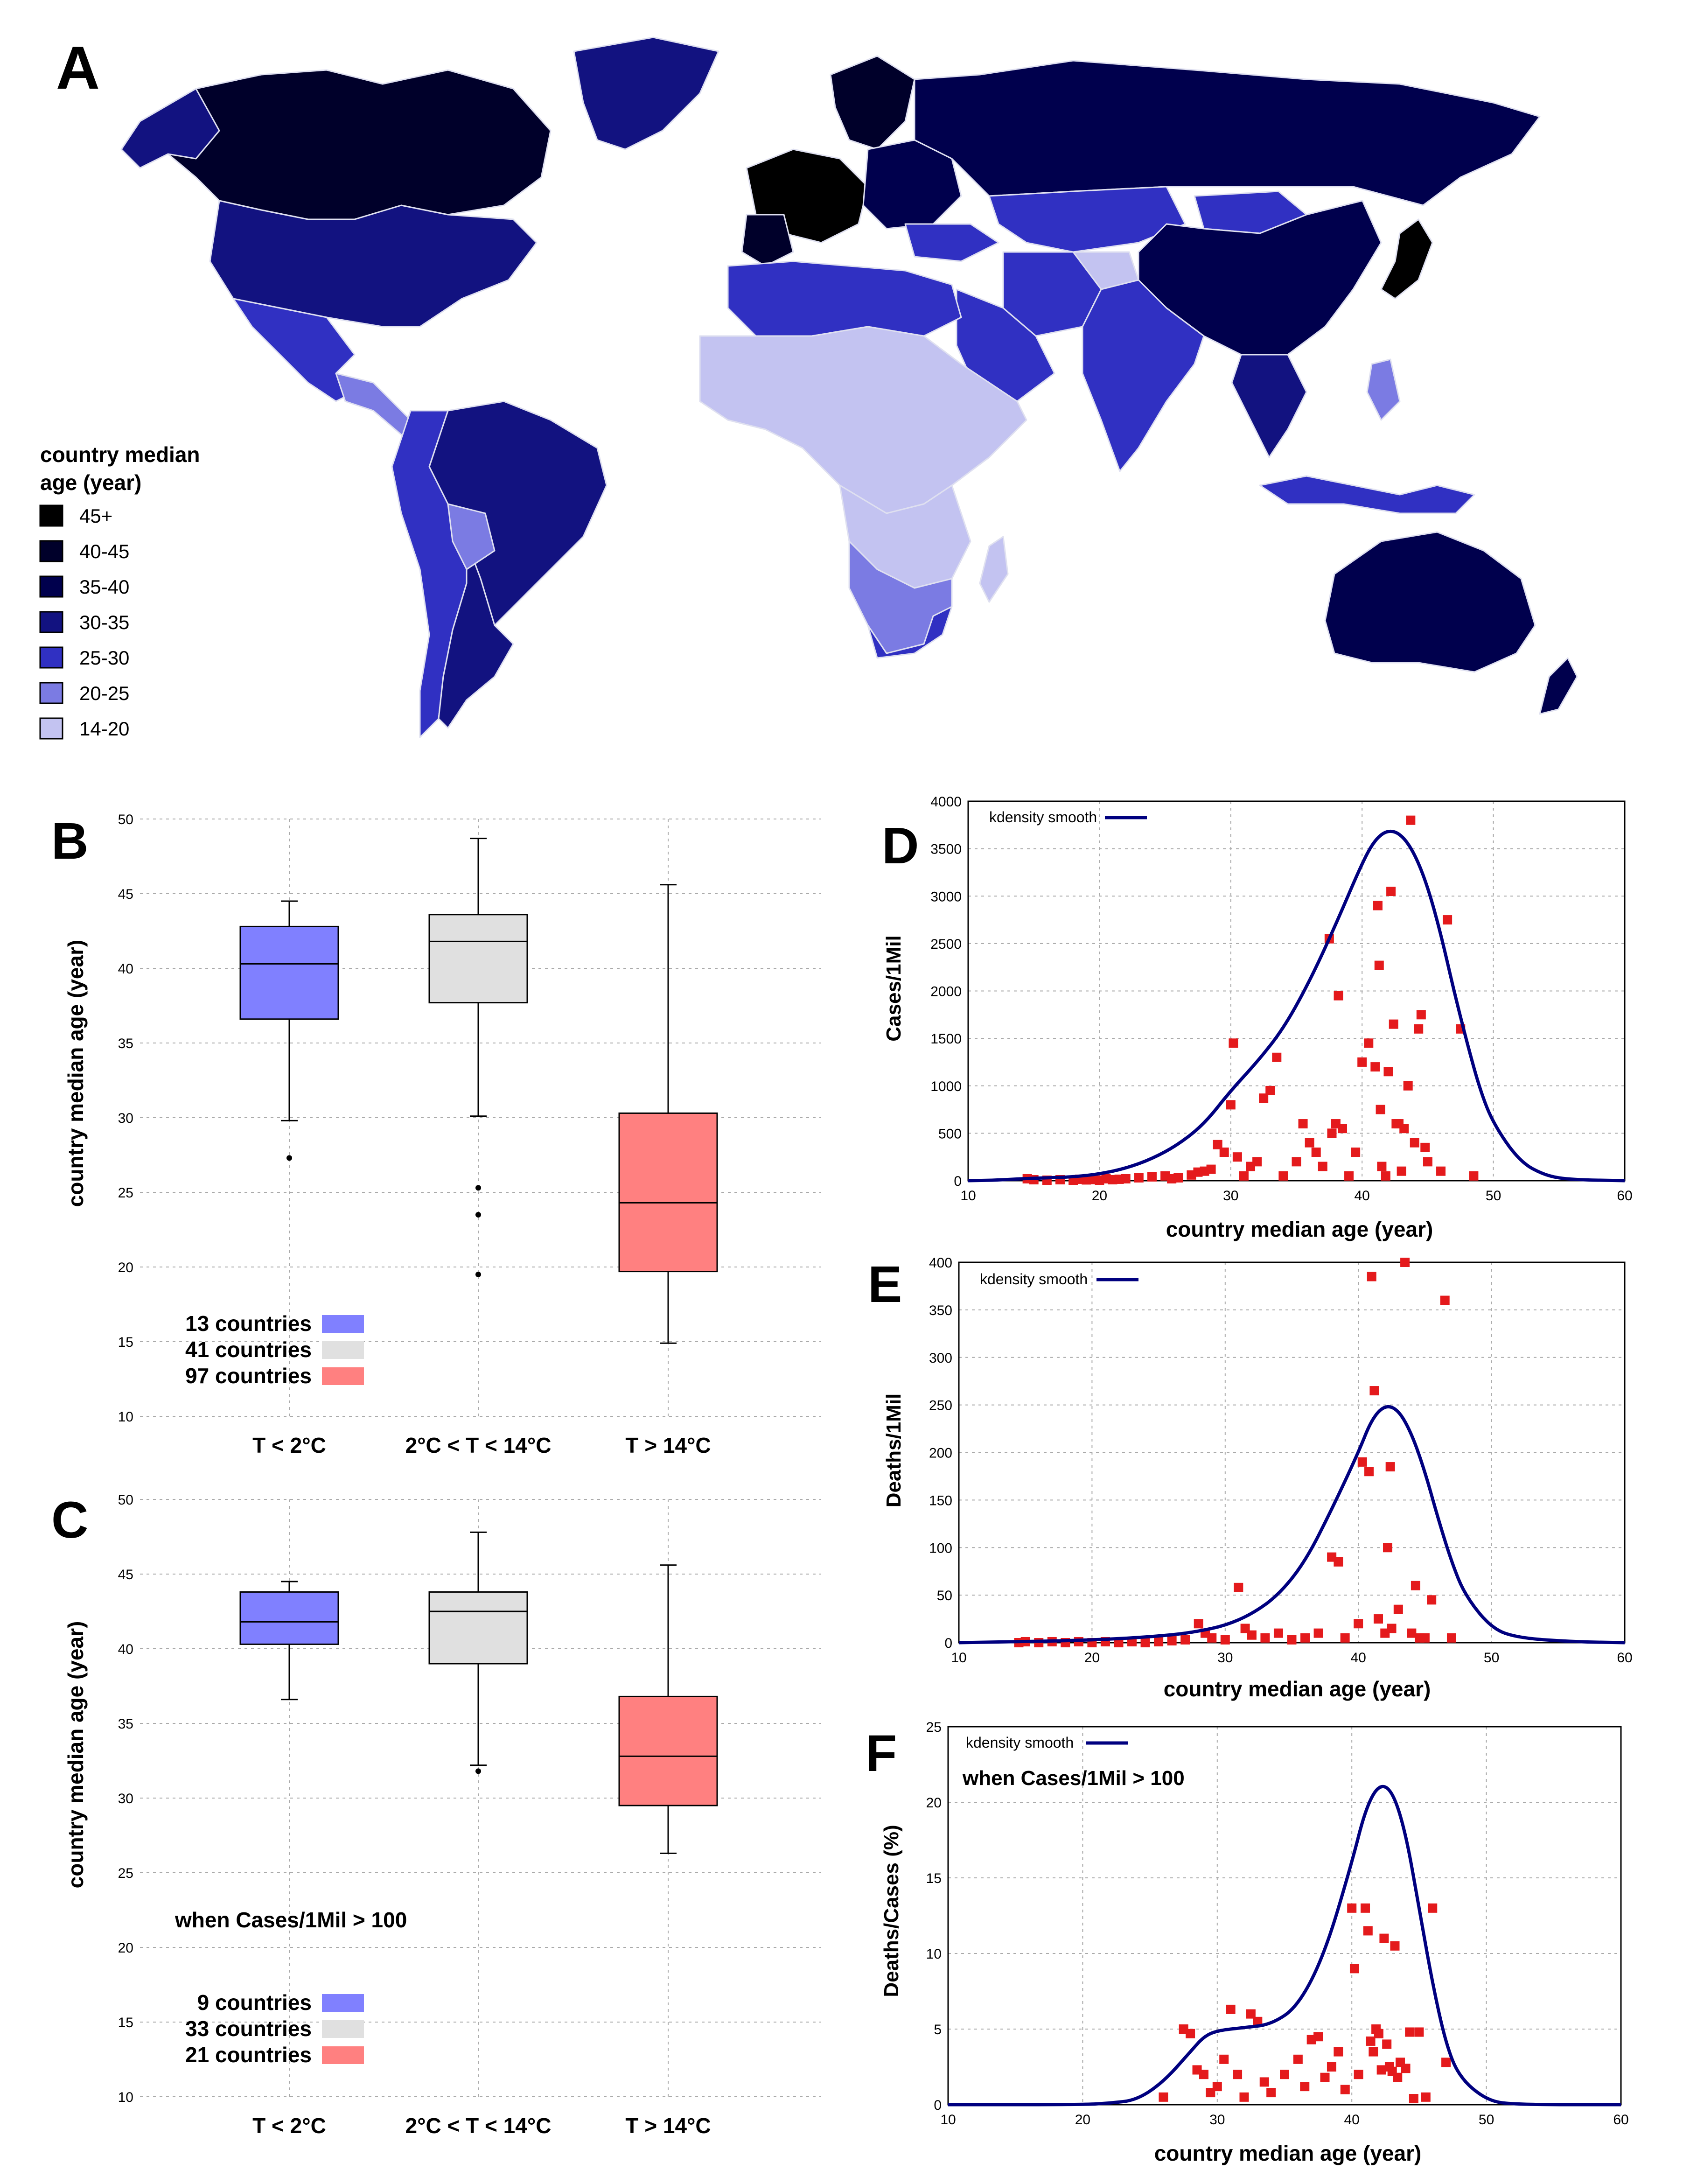 This screenshot has height=2184, width=1690. I want to click on y-tick-label: 150, so click(940, 1500).